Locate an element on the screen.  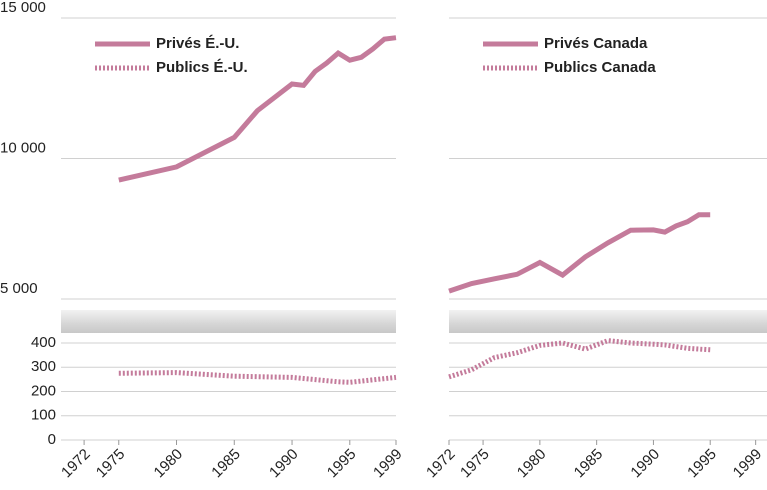
y2-tick-label: 300 is located at coordinates (43, 366).